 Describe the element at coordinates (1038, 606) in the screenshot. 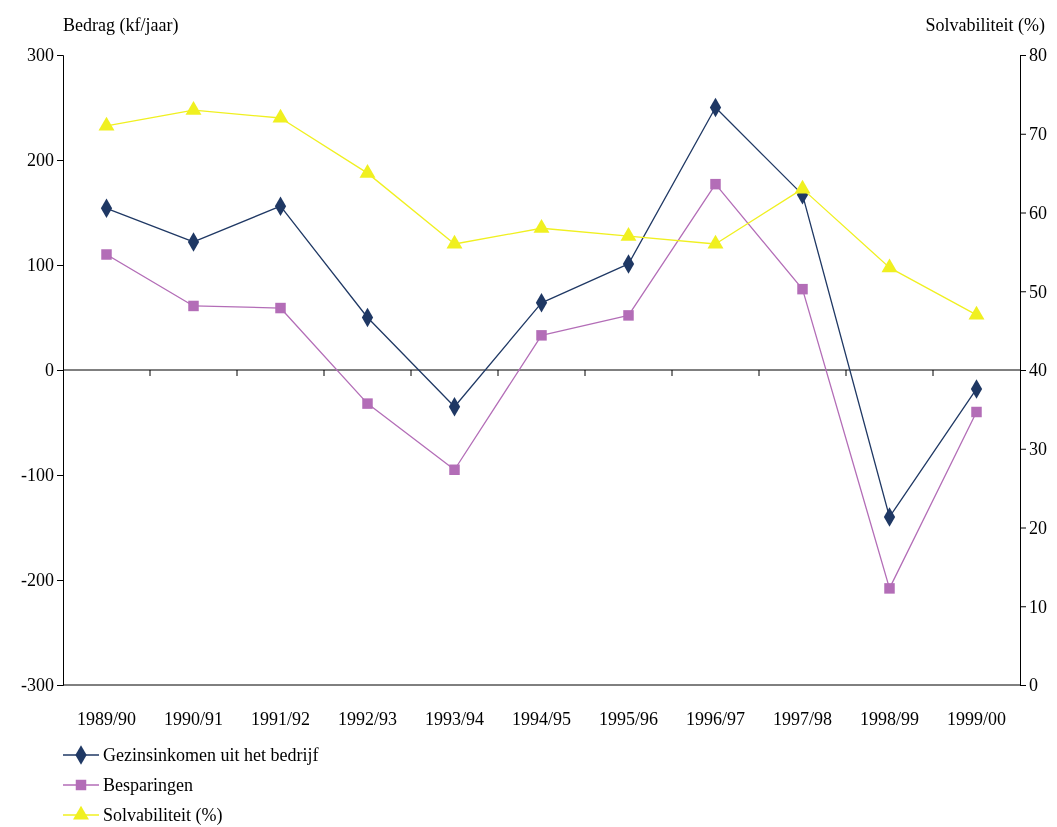

I see `y2-tick-label: 10` at that location.